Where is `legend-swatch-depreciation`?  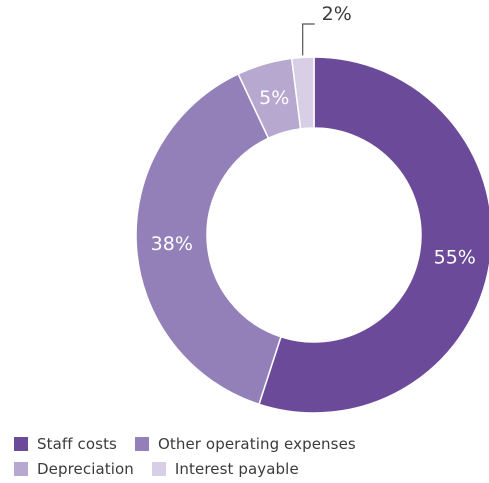
legend-swatch-depreciation is located at coordinates (21, 468).